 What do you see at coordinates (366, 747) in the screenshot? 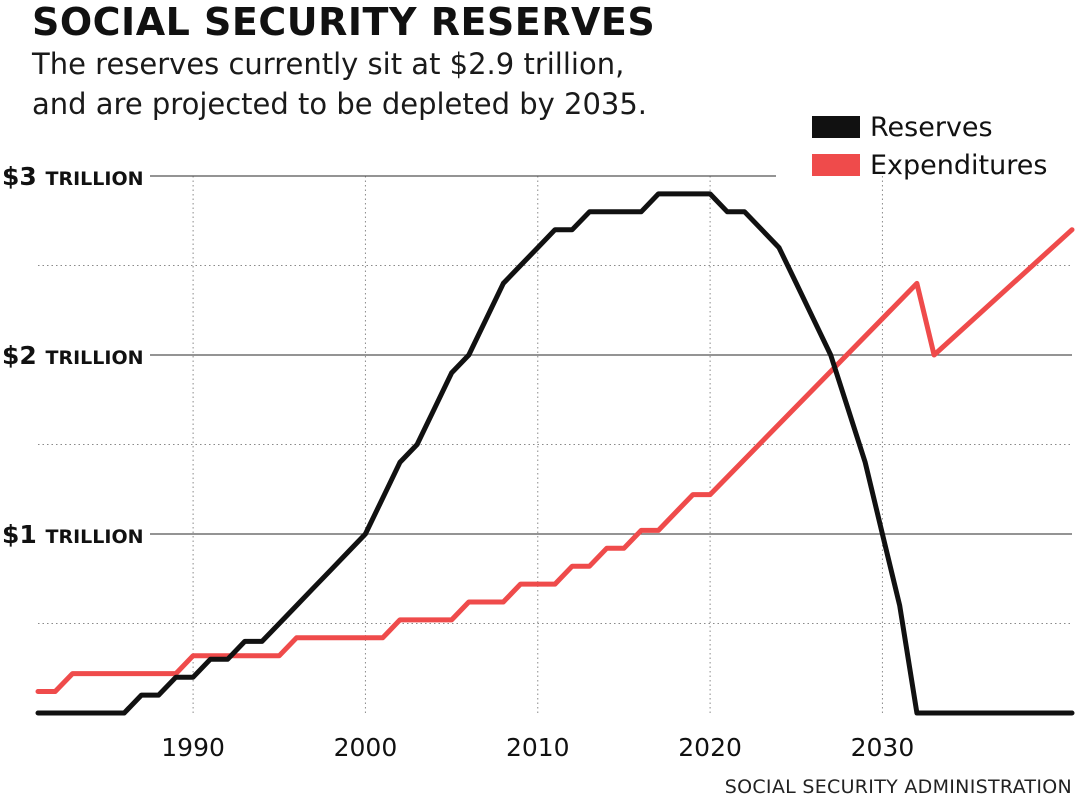
I see `x-tick-label-2000: 2000` at bounding box center [366, 747].